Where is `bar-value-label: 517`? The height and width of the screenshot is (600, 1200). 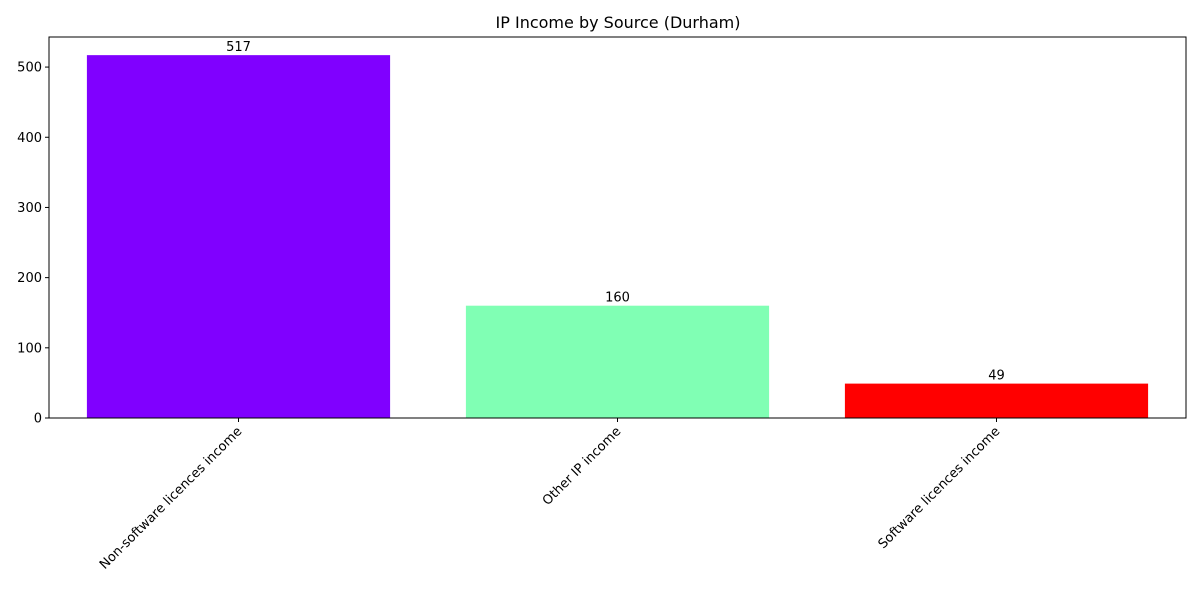 bar-value-label: 517 is located at coordinates (238, 47).